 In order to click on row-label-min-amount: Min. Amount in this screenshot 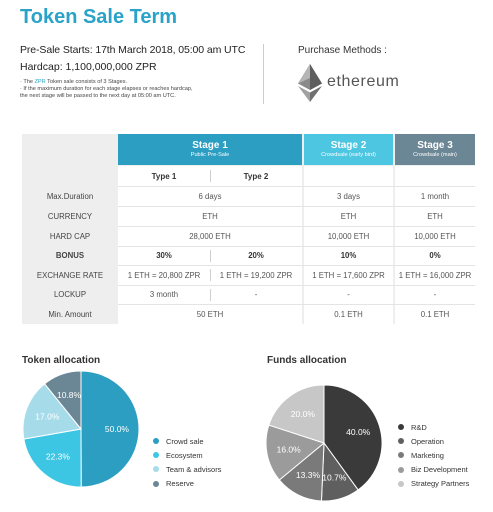, I will do `click(70, 314)`.